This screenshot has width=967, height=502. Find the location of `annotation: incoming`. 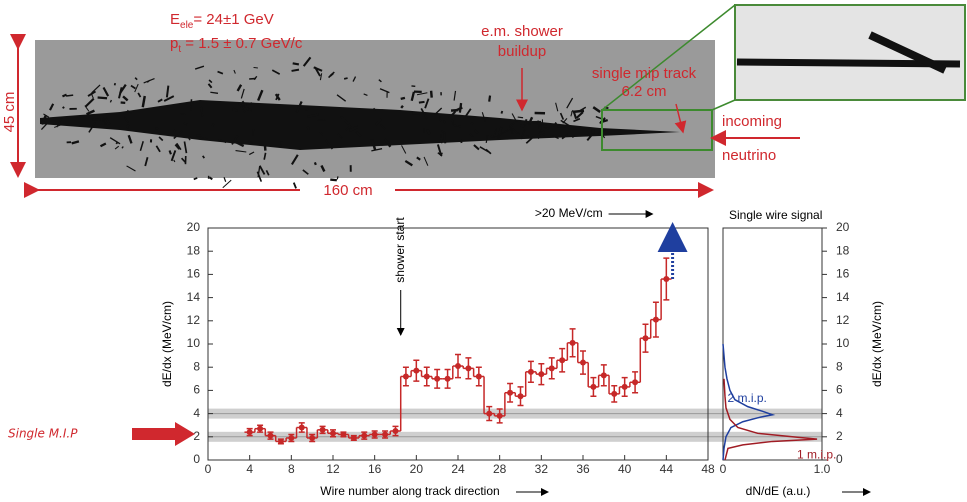

annotation: incoming is located at coordinates (752, 121).